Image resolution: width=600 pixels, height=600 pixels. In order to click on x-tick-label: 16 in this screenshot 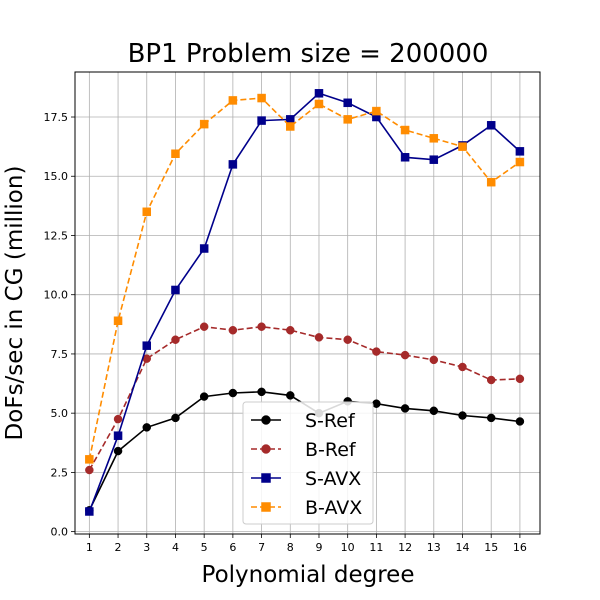, I will do `click(520, 547)`.